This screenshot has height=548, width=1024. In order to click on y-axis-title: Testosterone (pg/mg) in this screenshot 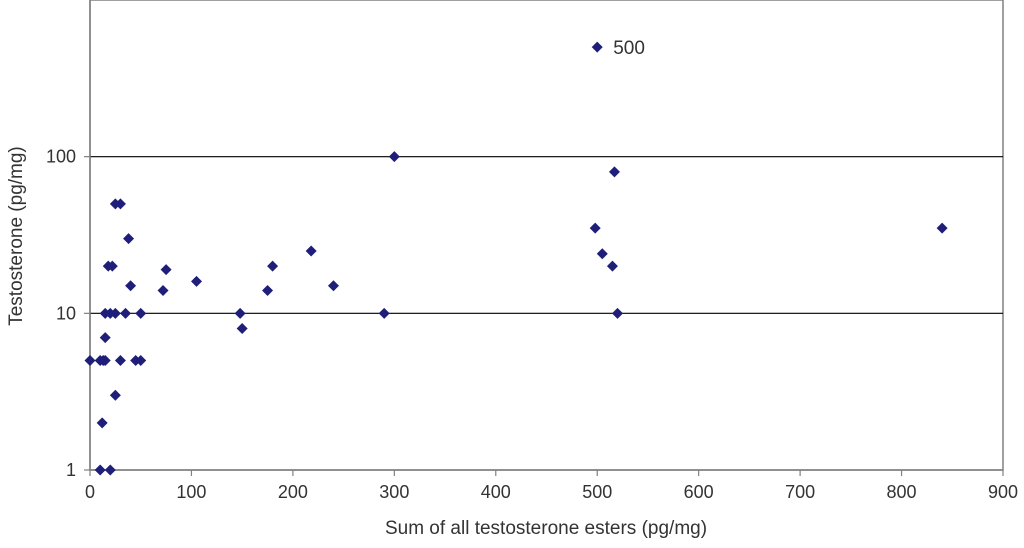, I will do `click(16, 236)`.